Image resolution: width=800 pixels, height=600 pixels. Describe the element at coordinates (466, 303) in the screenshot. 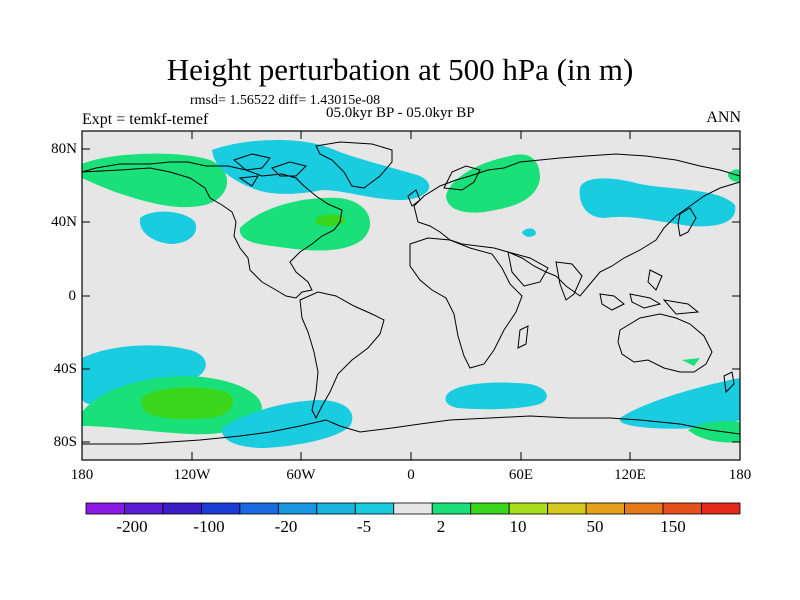

I see `coastline-africa` at that location.